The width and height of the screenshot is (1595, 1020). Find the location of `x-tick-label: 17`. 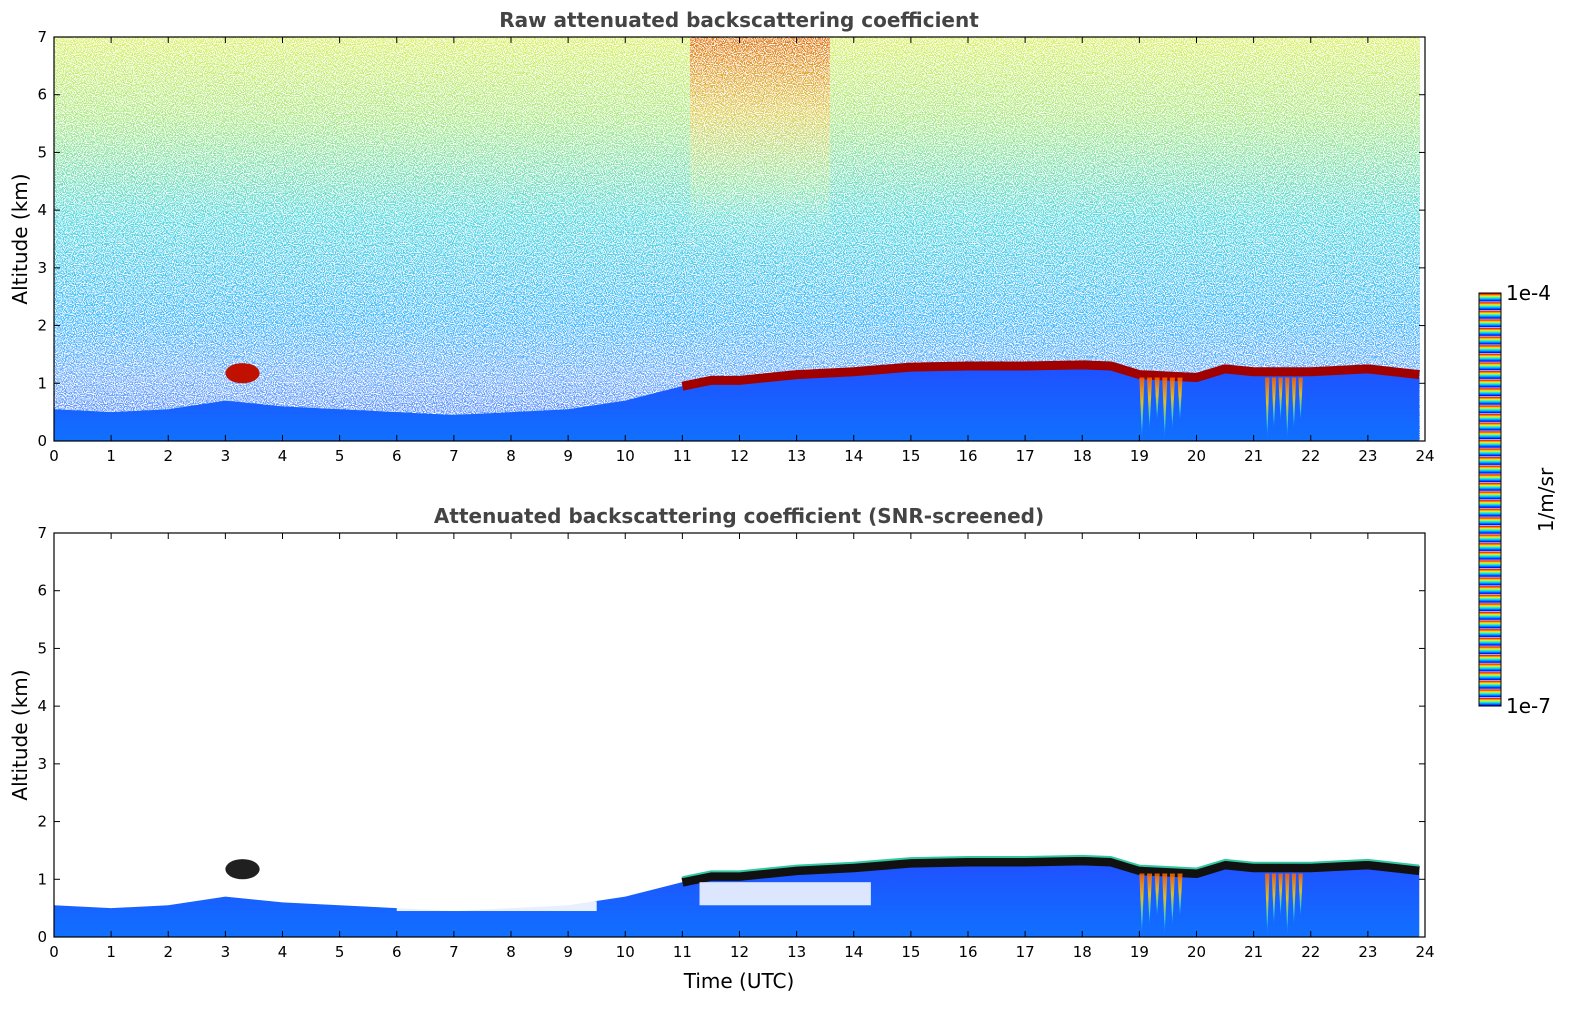

x-tick-label: 17 is located at coordinates (1025, 456).